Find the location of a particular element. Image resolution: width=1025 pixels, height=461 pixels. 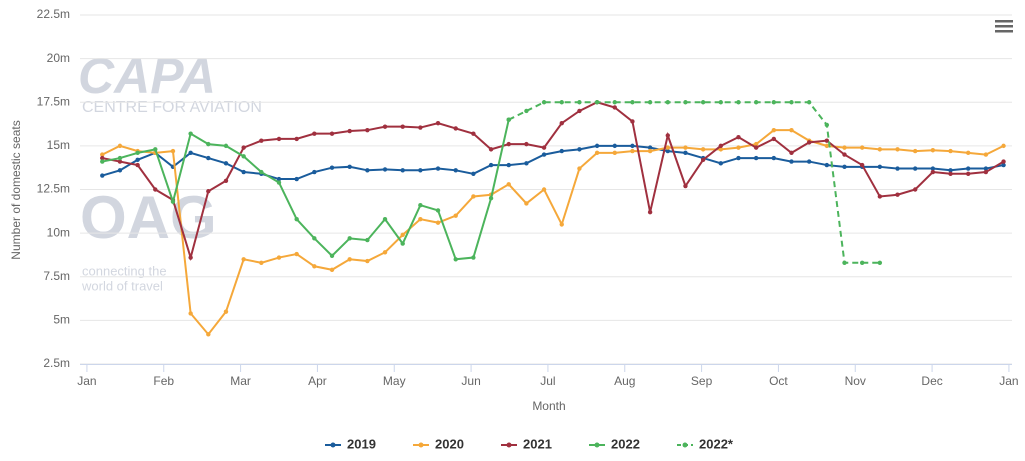

legend-item: 2022* is located at coordinates (705, 443).